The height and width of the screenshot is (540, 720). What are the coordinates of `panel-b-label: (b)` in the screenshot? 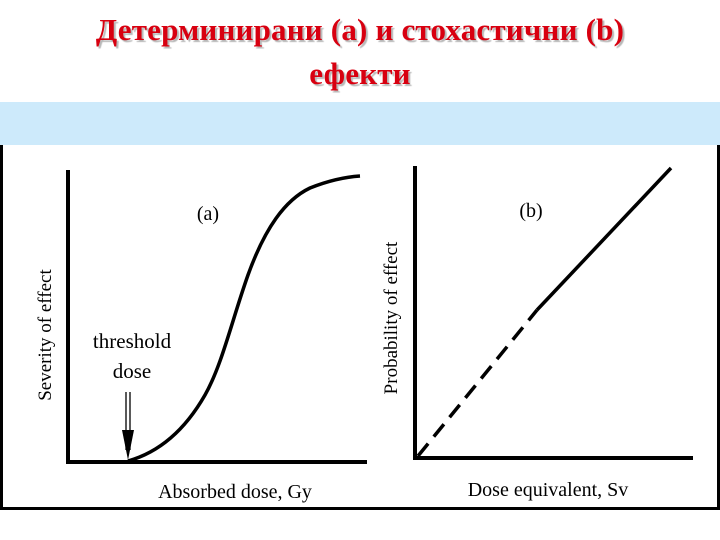 It's located at (530, 211).